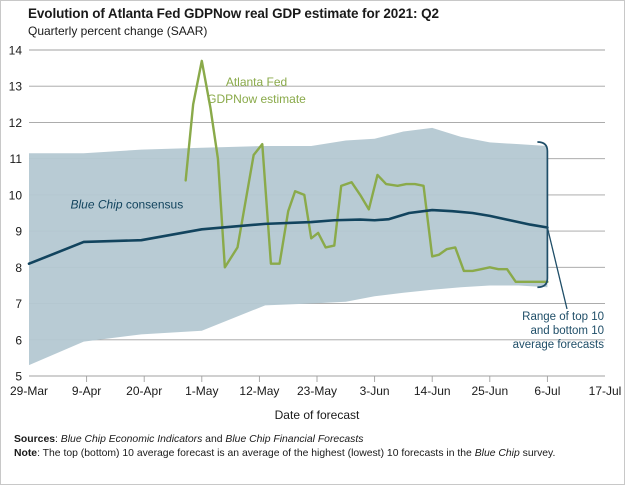 The width and height of the screenshot is (625, 485). Describe the element at coordinates (18, 304) in the screenshot. I see `svg-text: 7` at that location.